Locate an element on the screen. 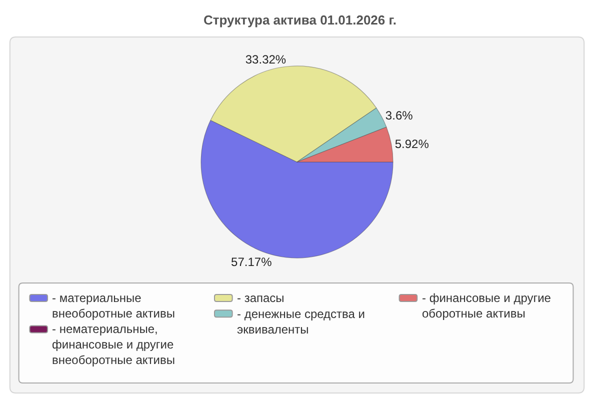 The width and height of the screenshot is (600, 400). legend-label: - материальные внеоборотные активы is located at coordinates (113, 306).